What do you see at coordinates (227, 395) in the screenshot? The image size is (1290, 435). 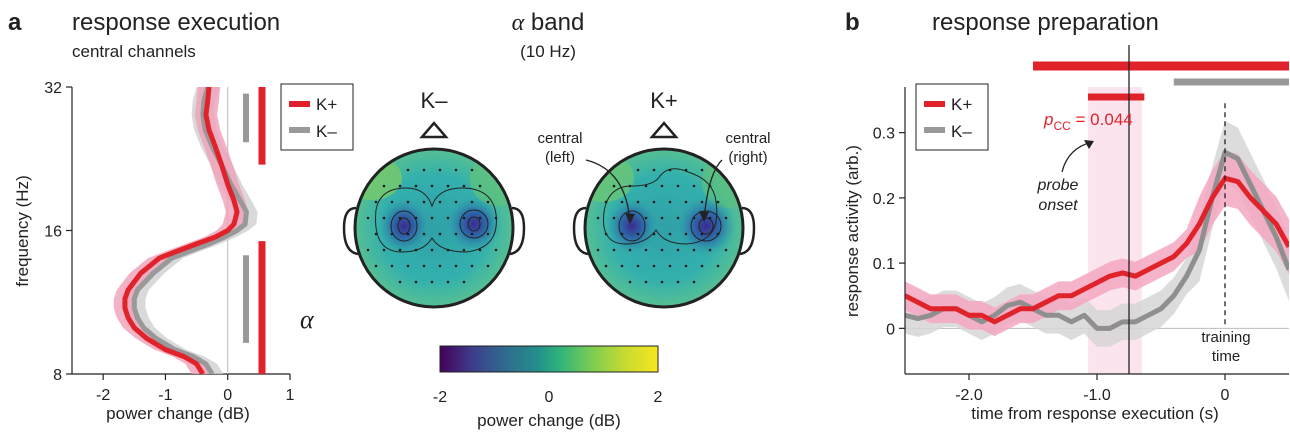 I see `a-xtick-label: 0` at bounding box center [227, 395].